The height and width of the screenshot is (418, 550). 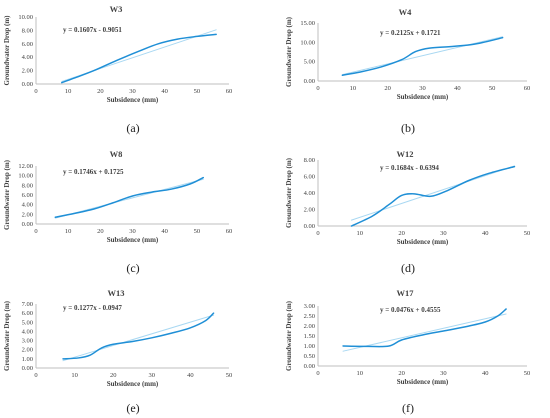 What do you see at coordinates (93, 172) in the screenshot?
I see `chart3-trend-equation: y = 0.1746x + 0.1725` at bounding box center [93, 172].